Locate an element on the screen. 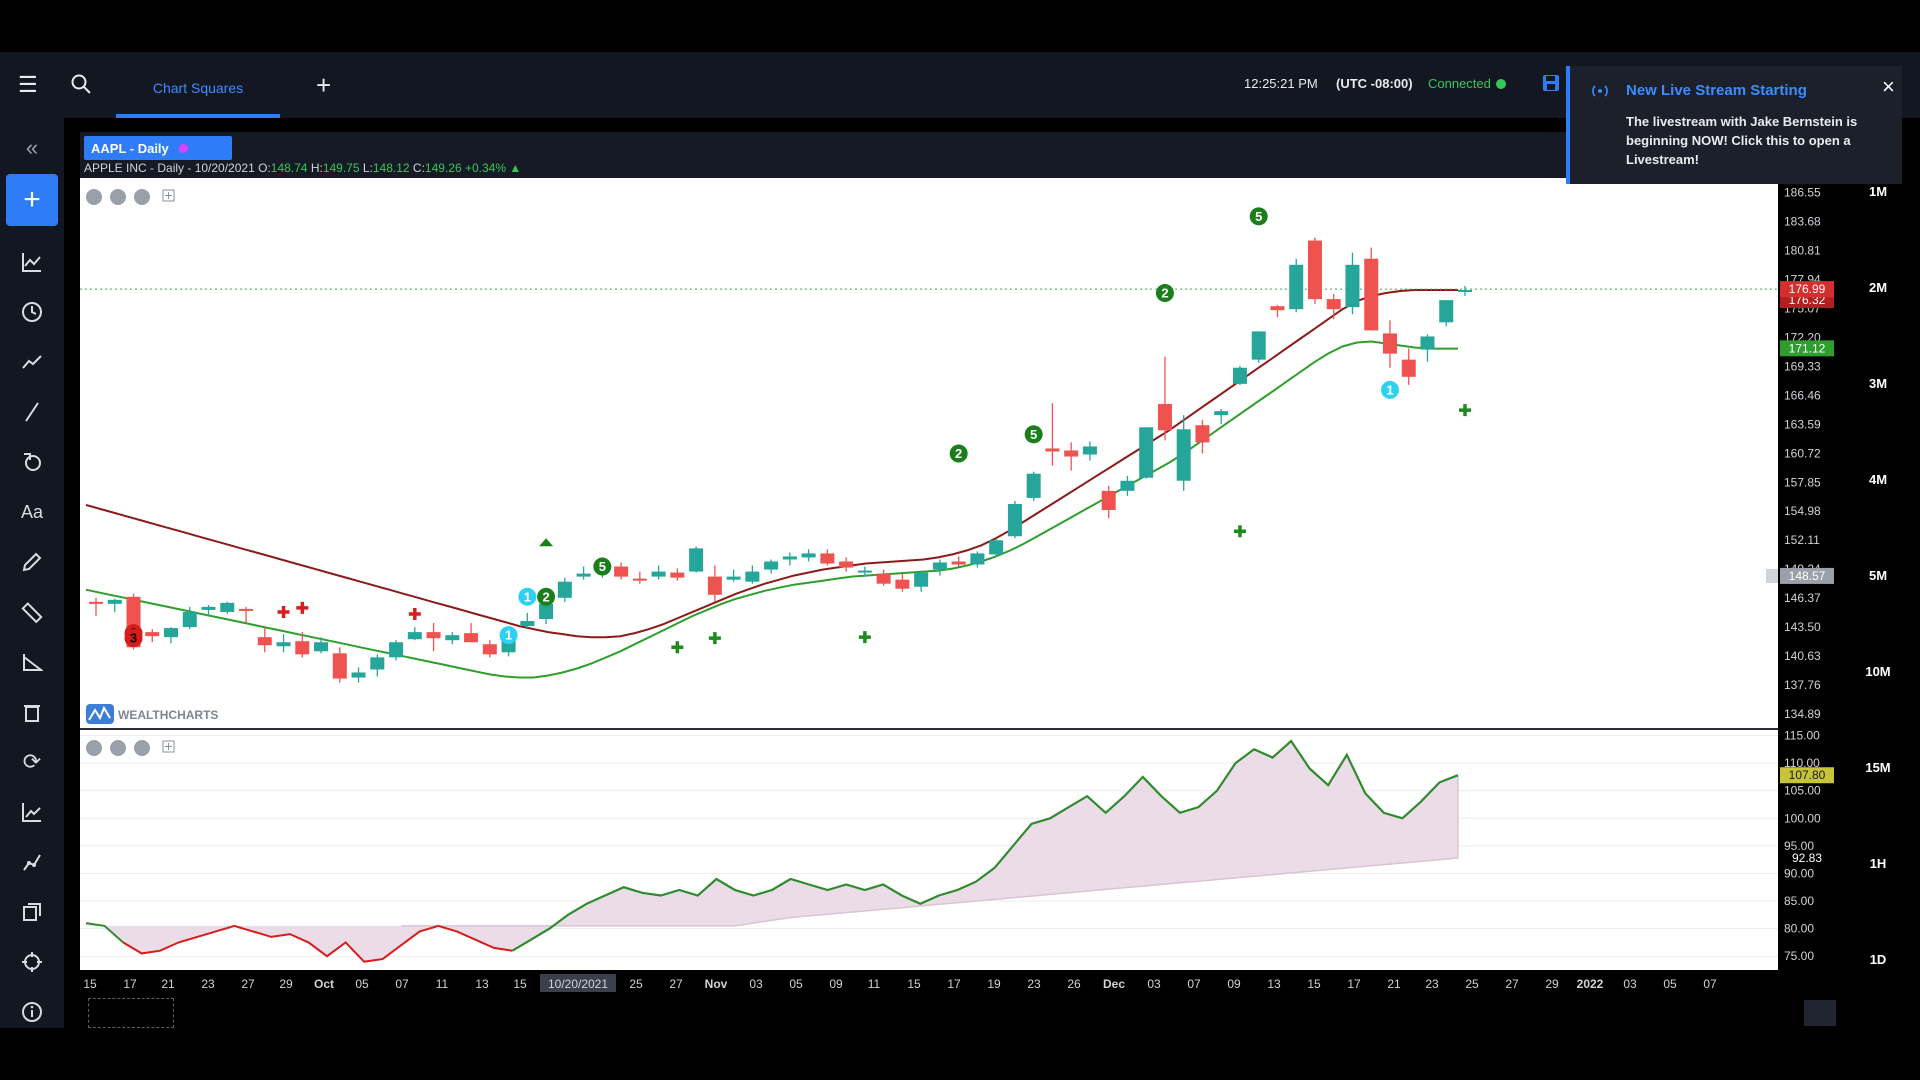  crosshair-icon is located at coordinates (32, 962).